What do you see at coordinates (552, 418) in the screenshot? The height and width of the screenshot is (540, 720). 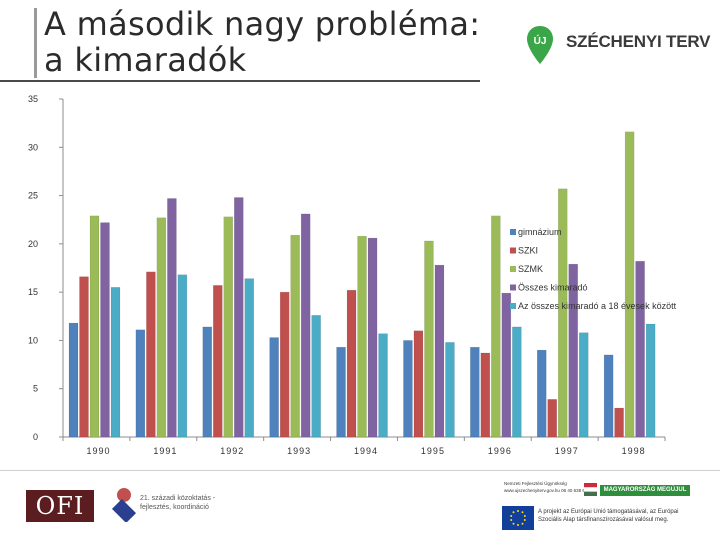 I see `bar-2-1997` at bounding box center [552, 418].